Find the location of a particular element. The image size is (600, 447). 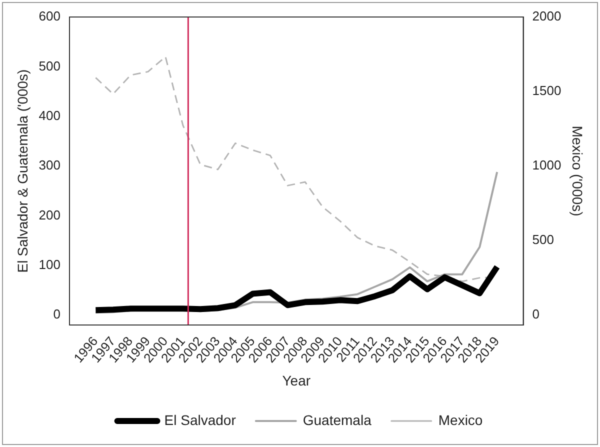

y-tick-label: 300 is located at coordinates (49, 165).